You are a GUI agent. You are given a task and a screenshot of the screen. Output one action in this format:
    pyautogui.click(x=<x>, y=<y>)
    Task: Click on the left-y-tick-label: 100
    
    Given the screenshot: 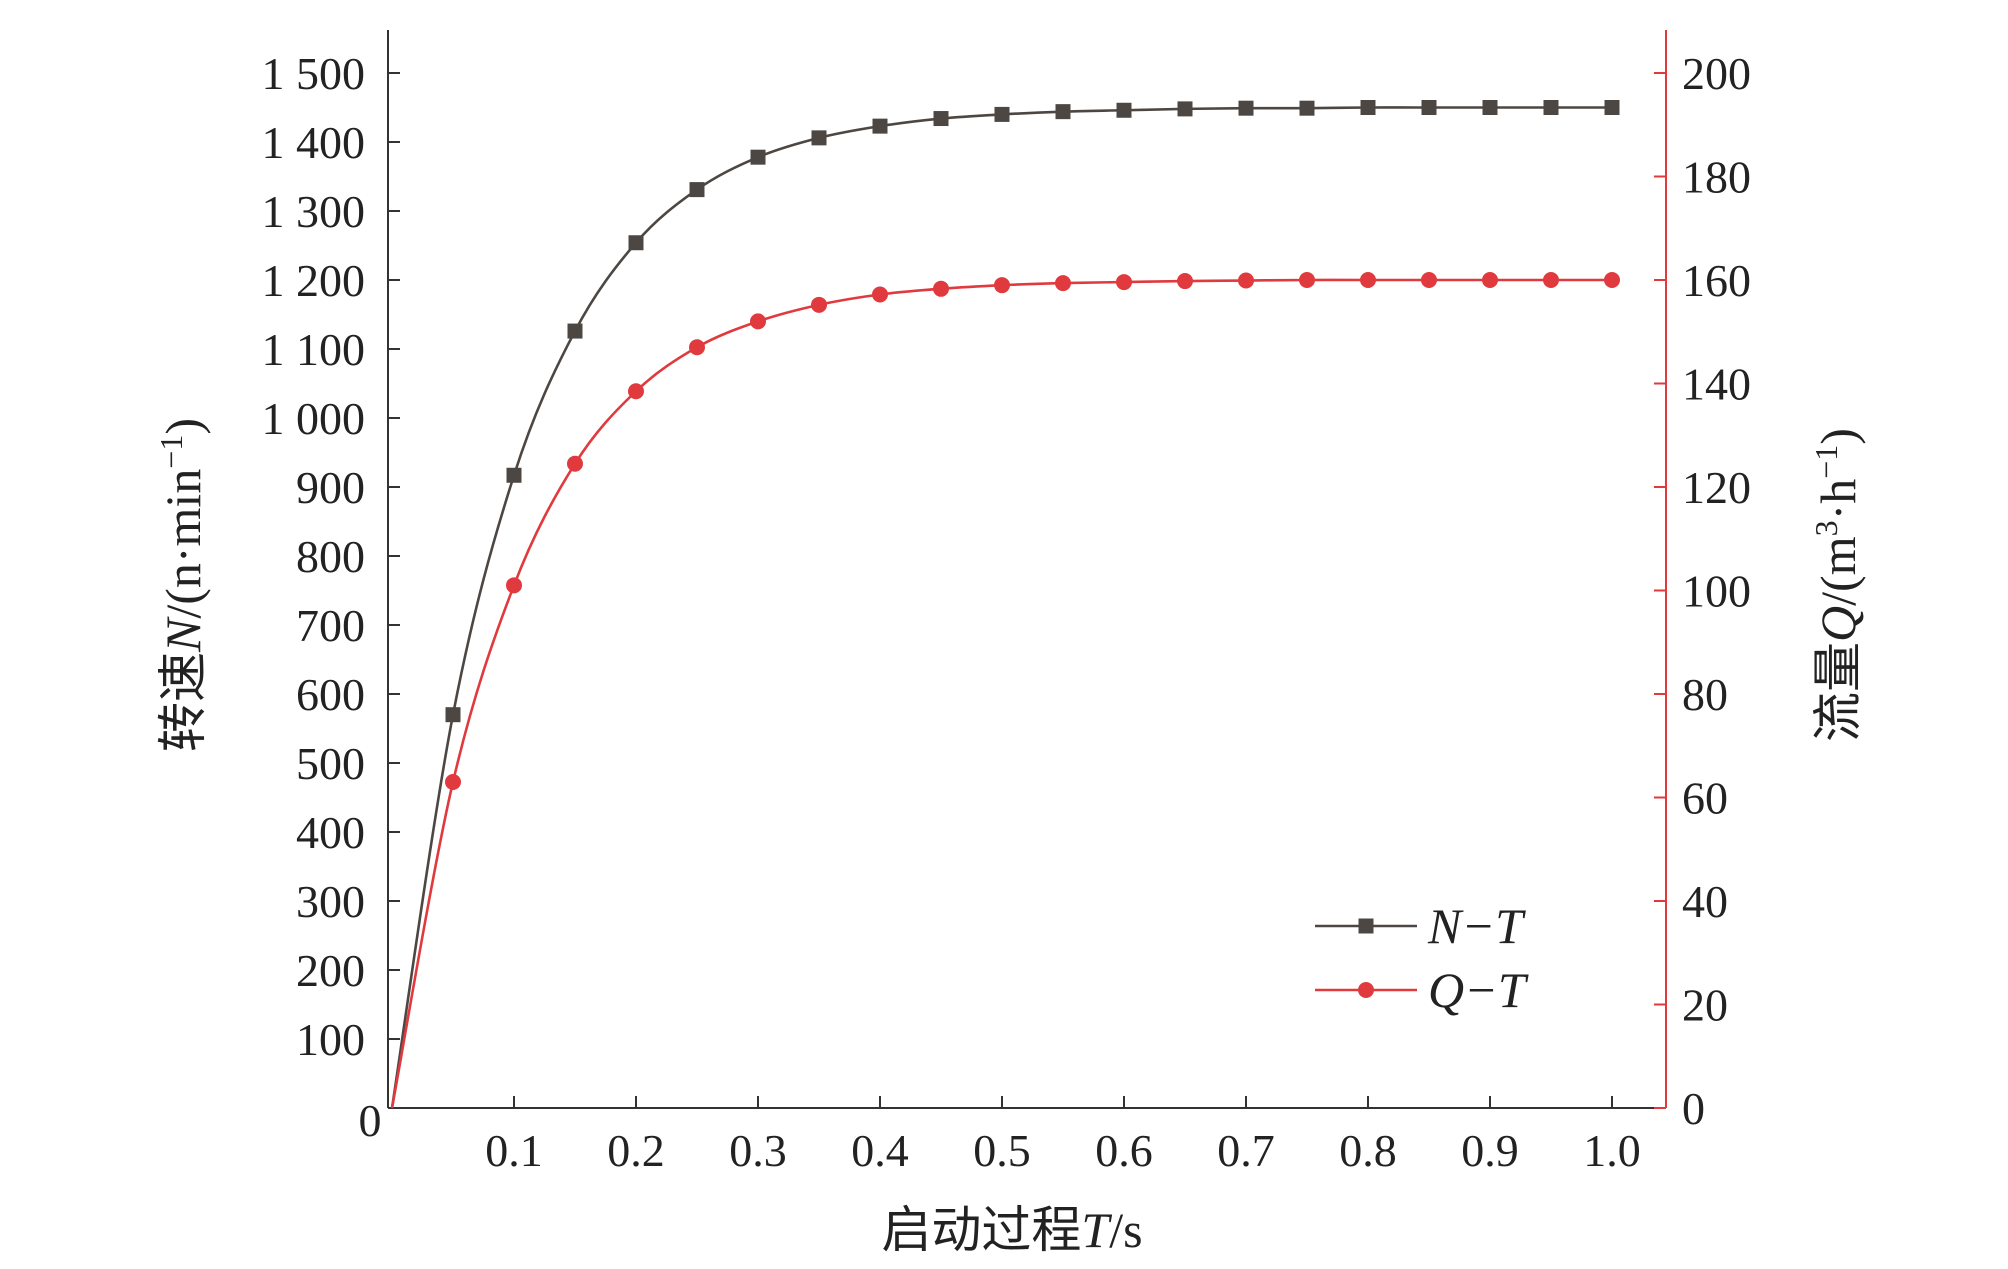 What is the action you would take?
    pyautogui.click(x=330, y=1039)
    